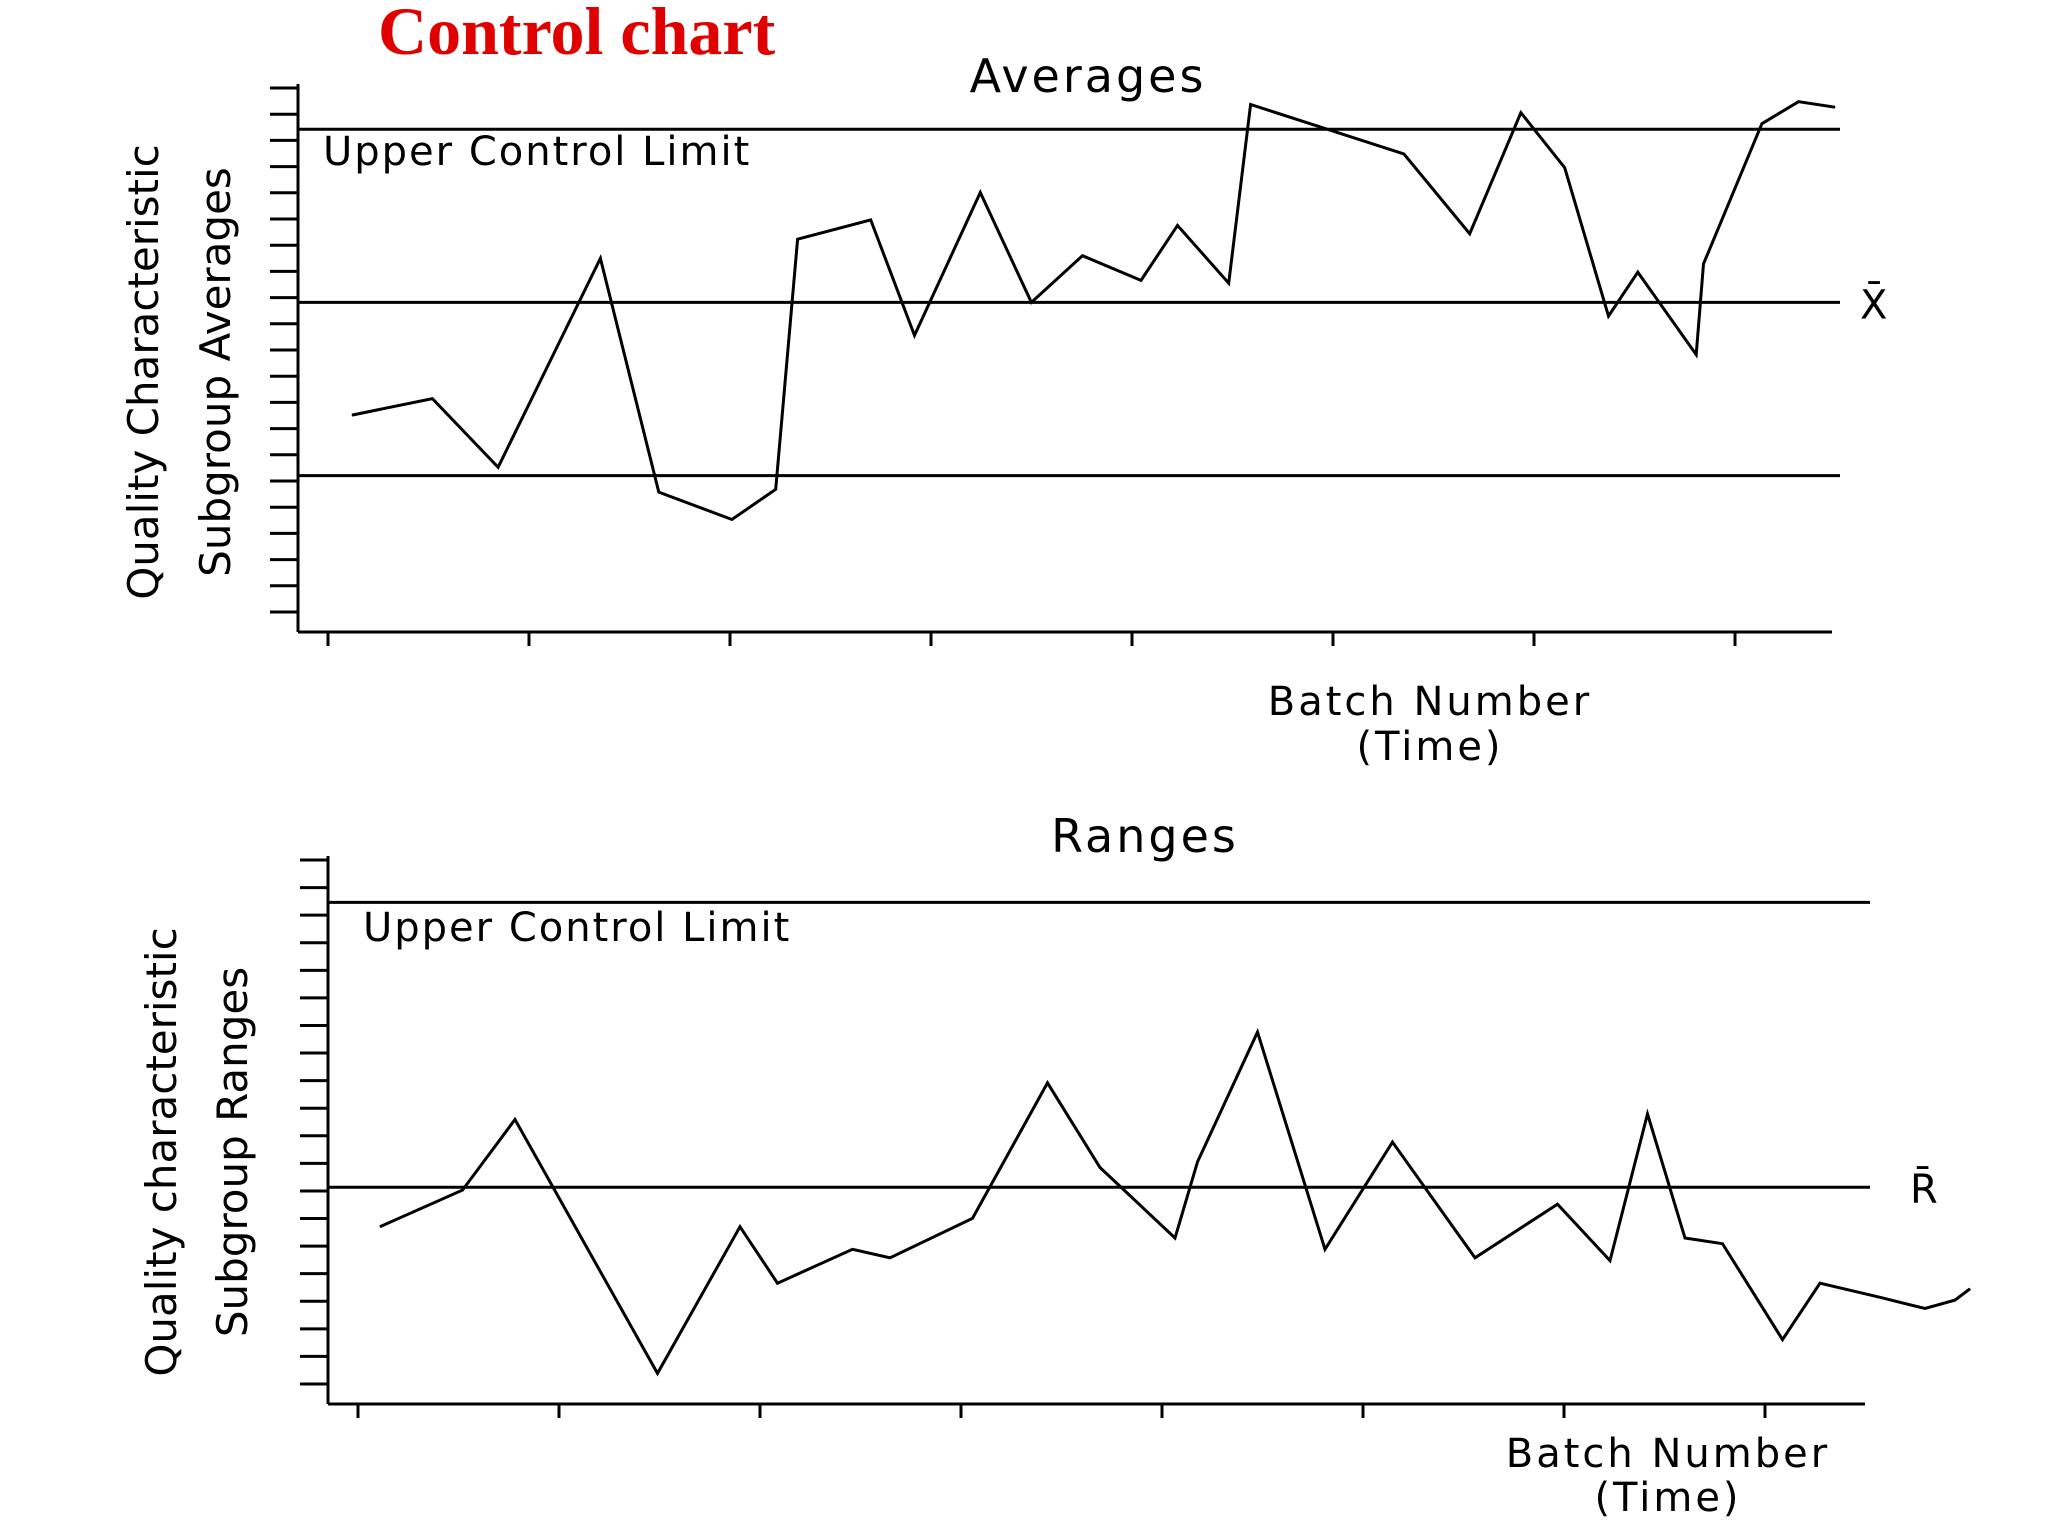  What do you see at coordinates (1145, 836) in the screenshot?
I see `chart-title: Ranges` at bounding box center [1145, 836].